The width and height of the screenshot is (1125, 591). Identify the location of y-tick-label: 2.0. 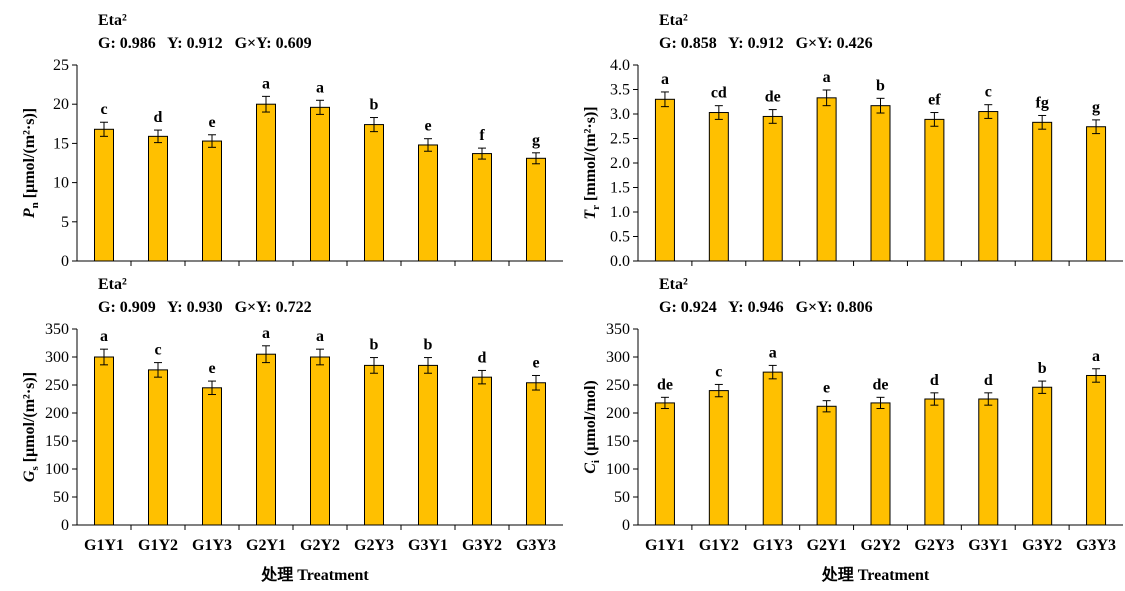
(620, 163).